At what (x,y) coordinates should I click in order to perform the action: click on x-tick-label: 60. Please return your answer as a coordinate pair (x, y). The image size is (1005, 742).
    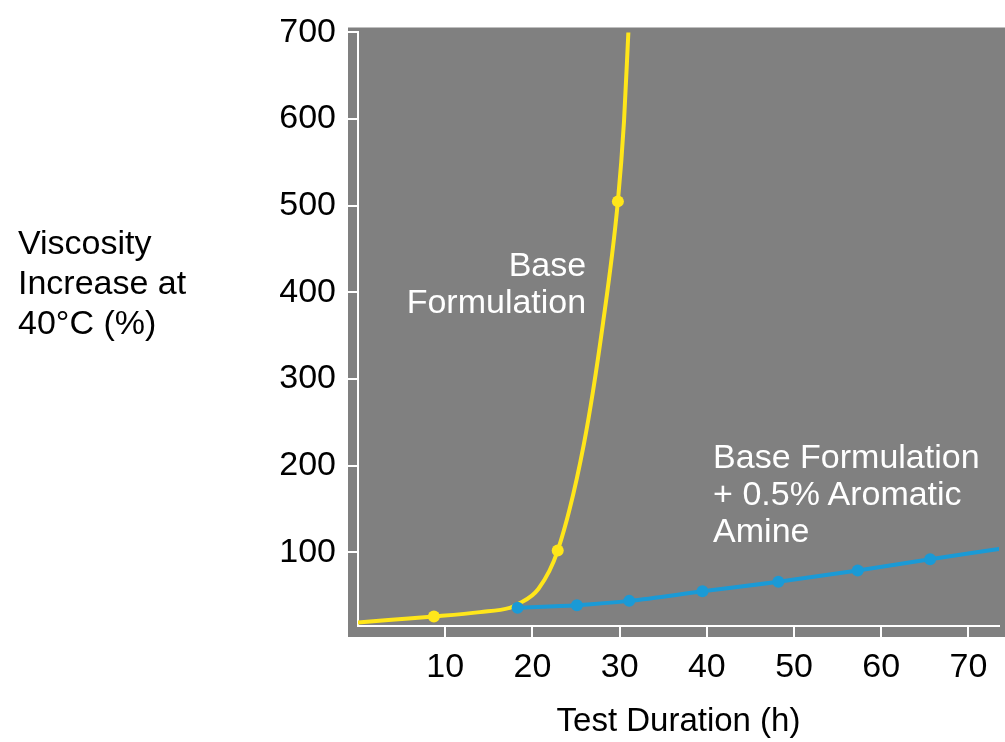
    Looking at the image, I should click on (881, 664).